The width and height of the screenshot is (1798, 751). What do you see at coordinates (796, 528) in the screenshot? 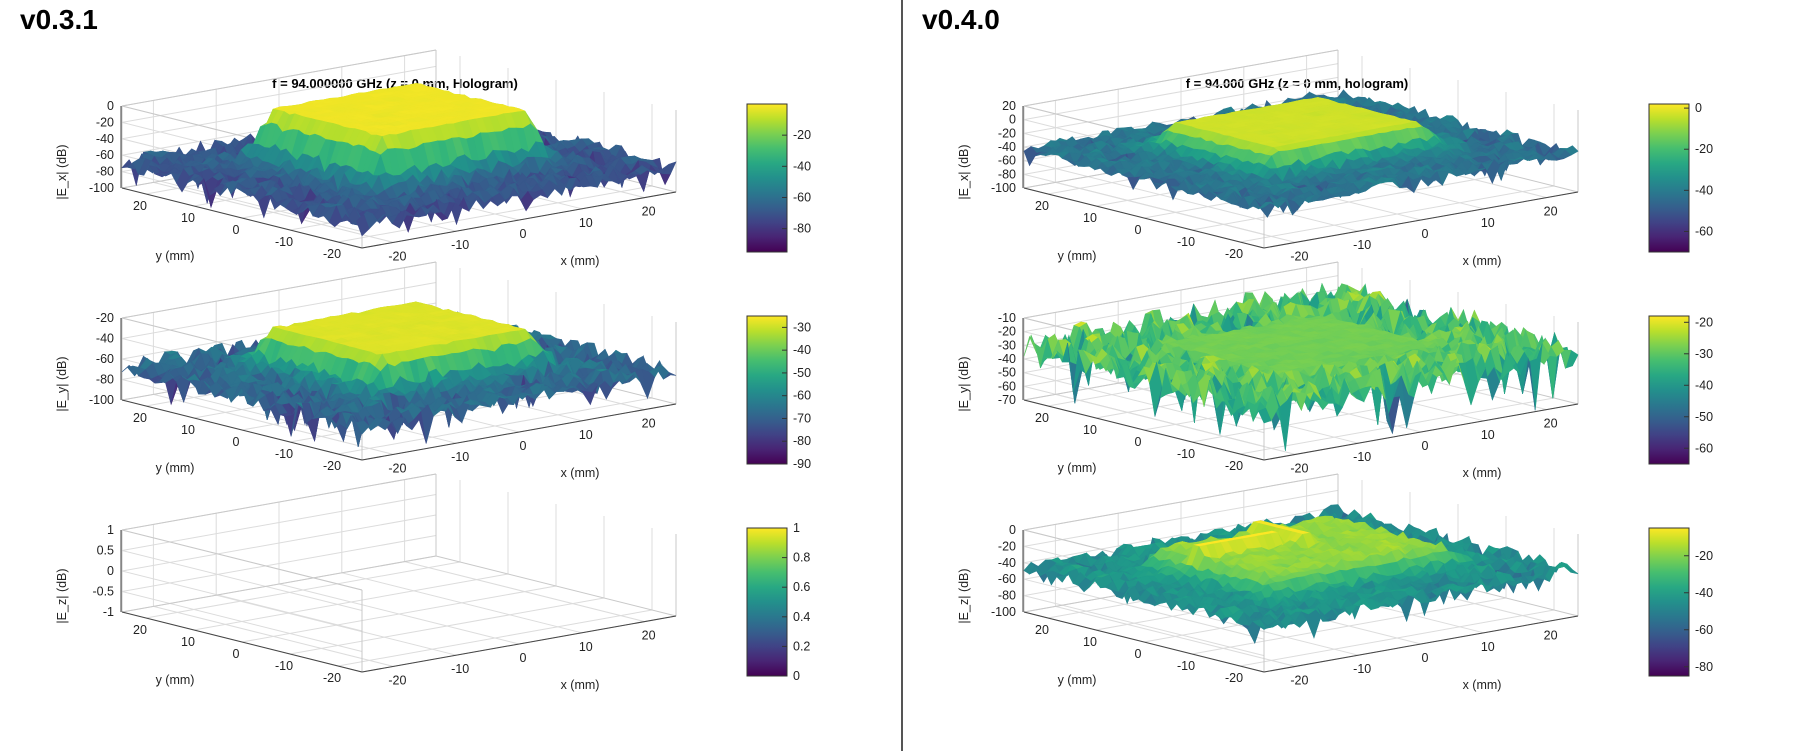
I see `colorbar-tick-label: 1` at bounding box center [796, 528].